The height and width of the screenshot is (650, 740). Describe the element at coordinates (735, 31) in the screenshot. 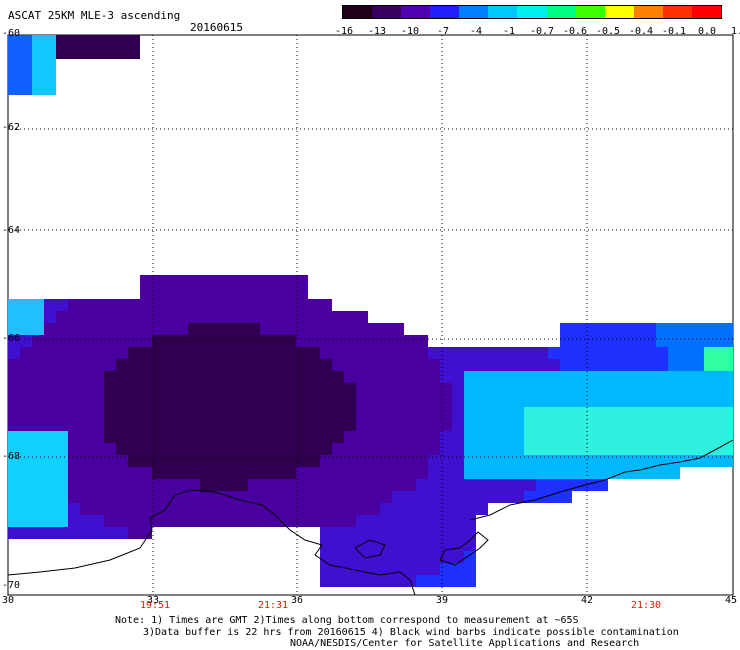

I see `colorbar-label: 1.0` at that location.